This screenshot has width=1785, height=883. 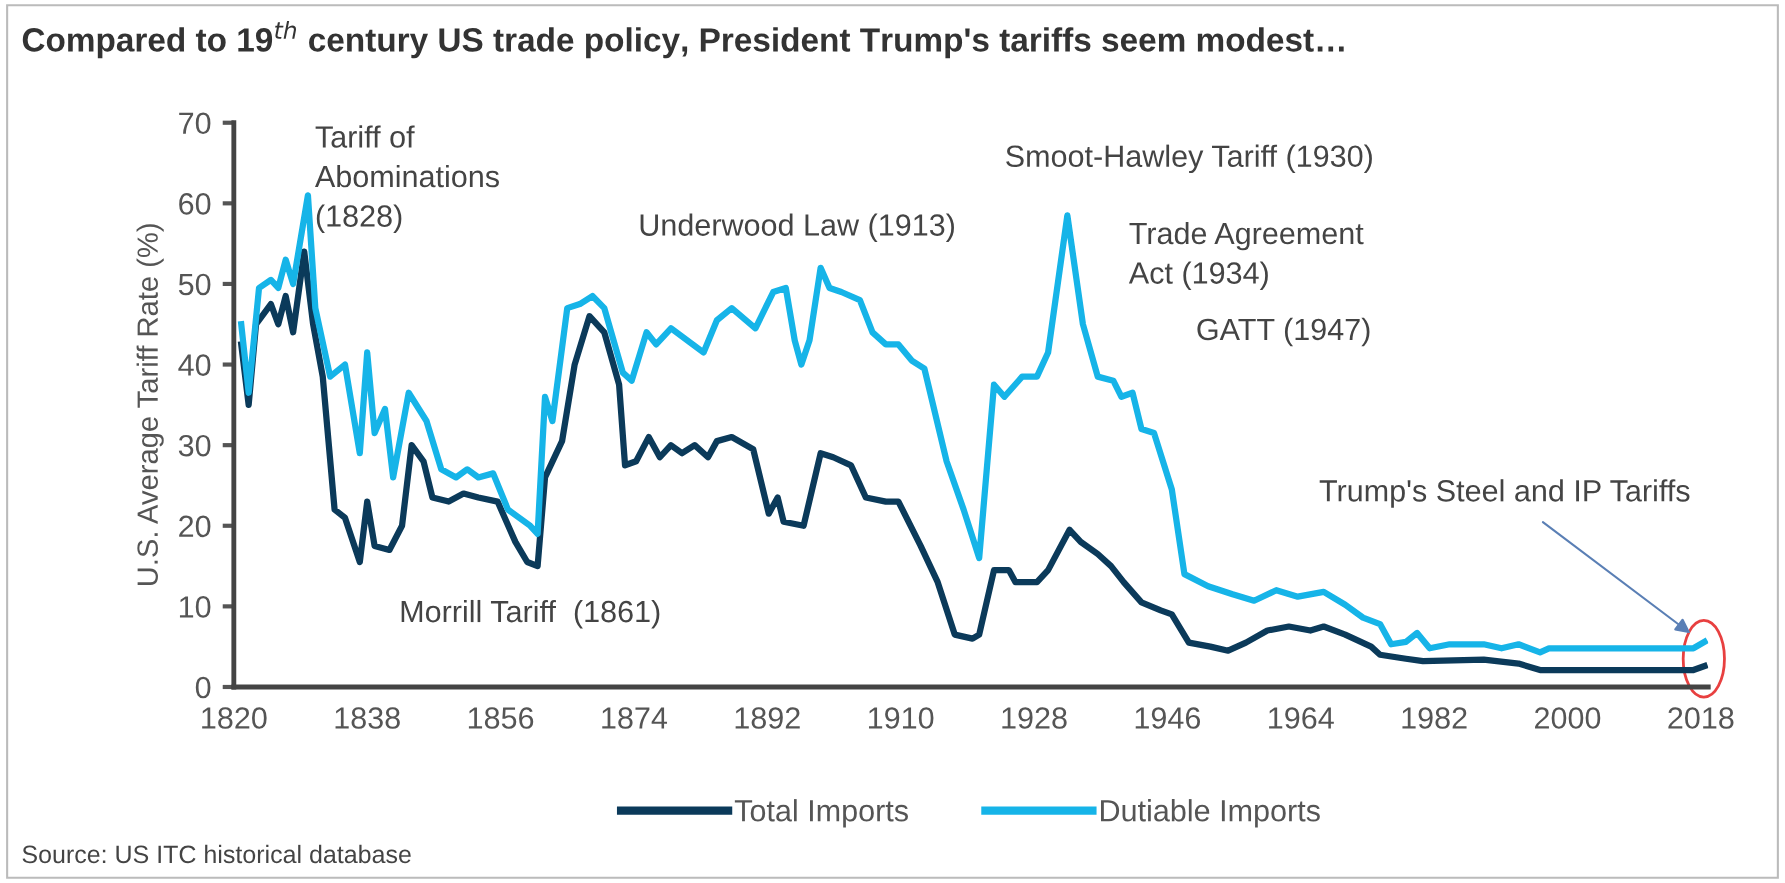 I want to click on y-axis-title: U.S. Average Tariff Rate (%), so click(x=150, y=404).